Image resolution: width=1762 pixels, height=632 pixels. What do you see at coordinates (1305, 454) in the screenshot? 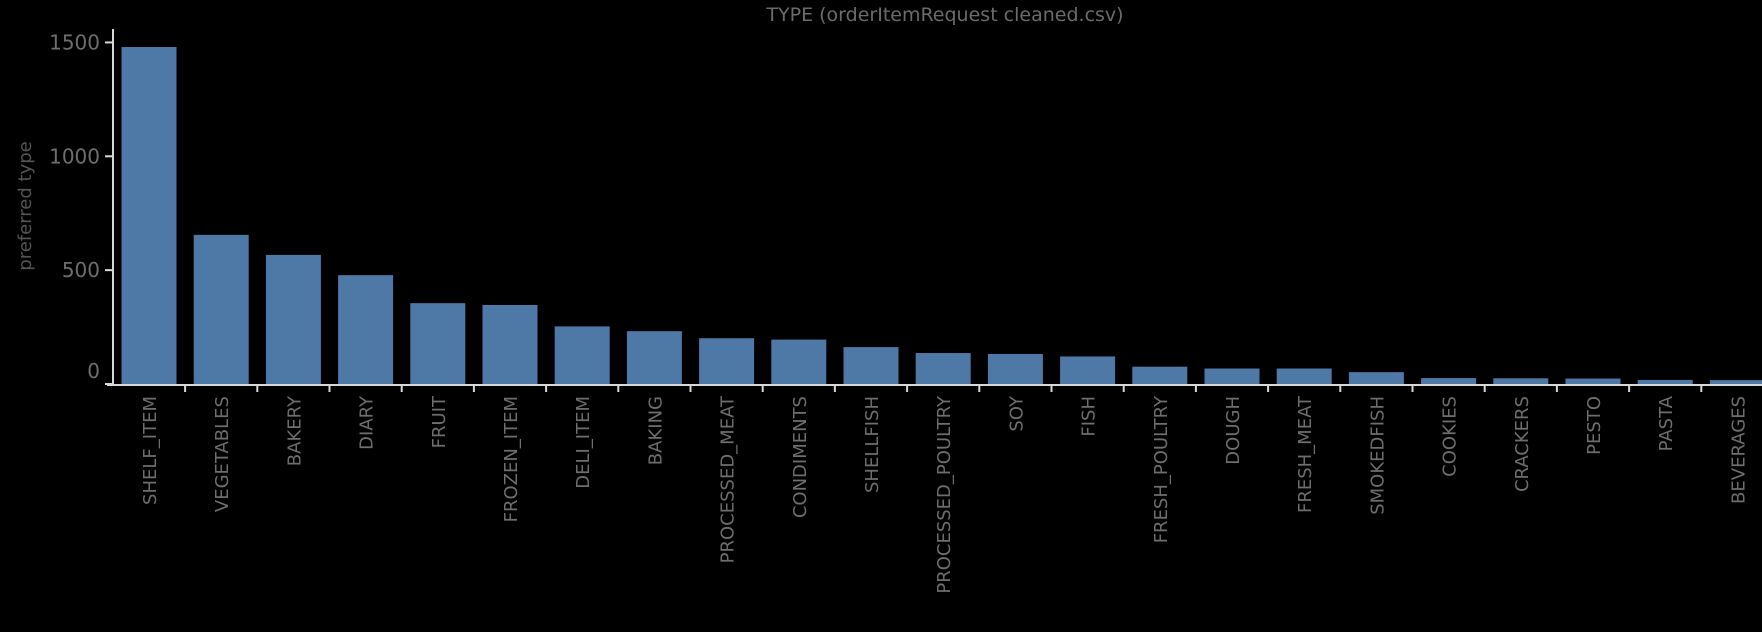
I see `x-tick-label: FRESH_MEAT` at bounding box center [1305, 454].